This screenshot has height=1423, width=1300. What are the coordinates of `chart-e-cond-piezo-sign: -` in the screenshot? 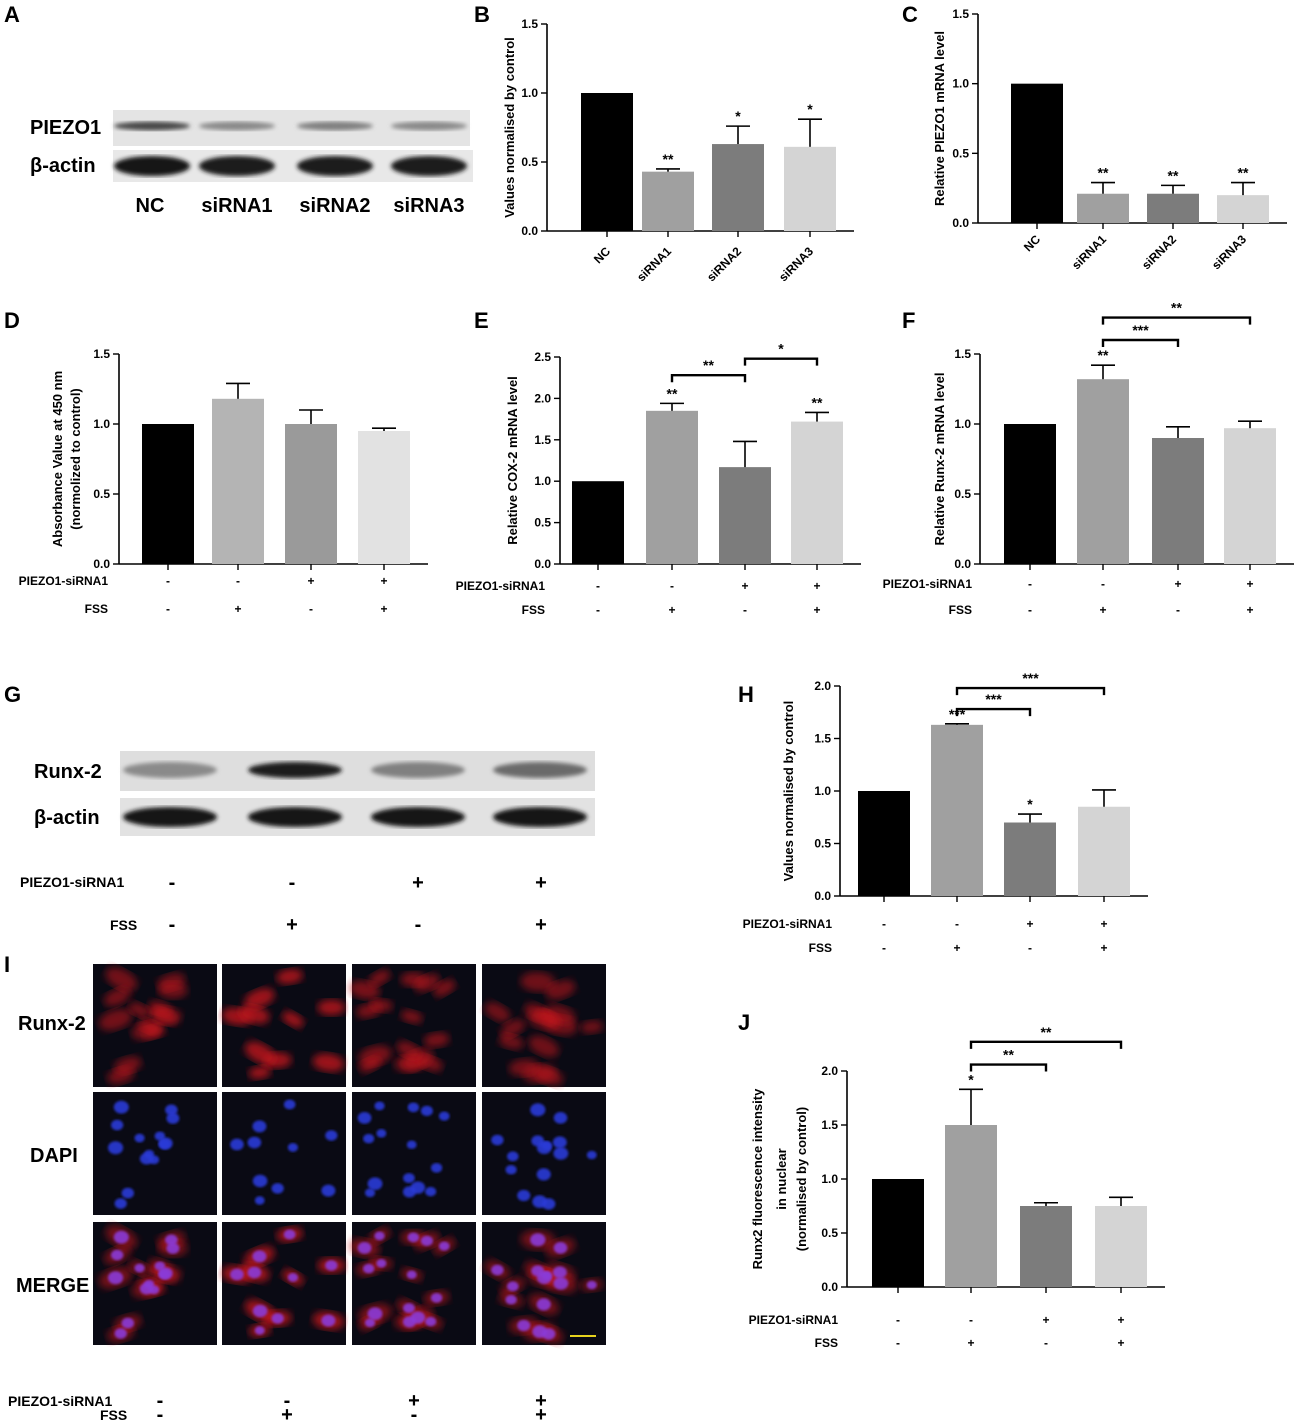 It's located at (672, 586).